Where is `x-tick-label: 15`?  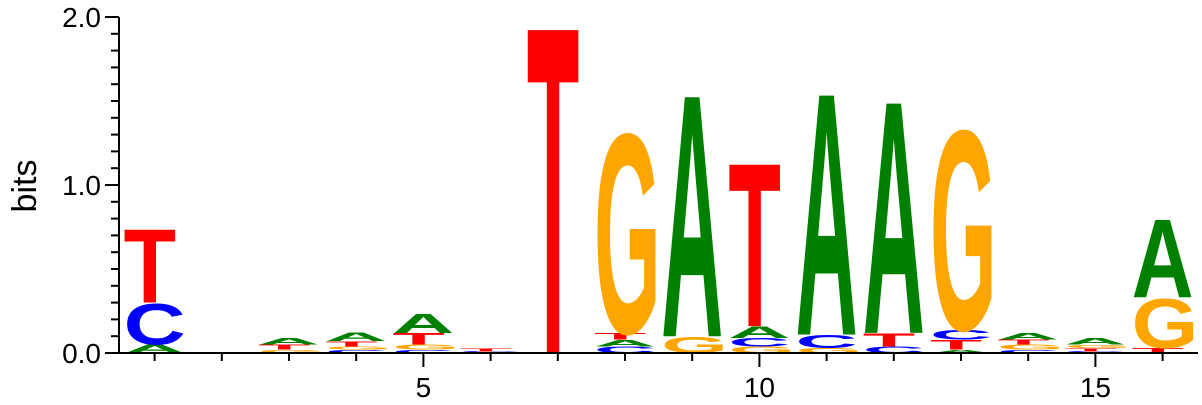 x-tick-label: 15 is located at coordinates (1095, 387).